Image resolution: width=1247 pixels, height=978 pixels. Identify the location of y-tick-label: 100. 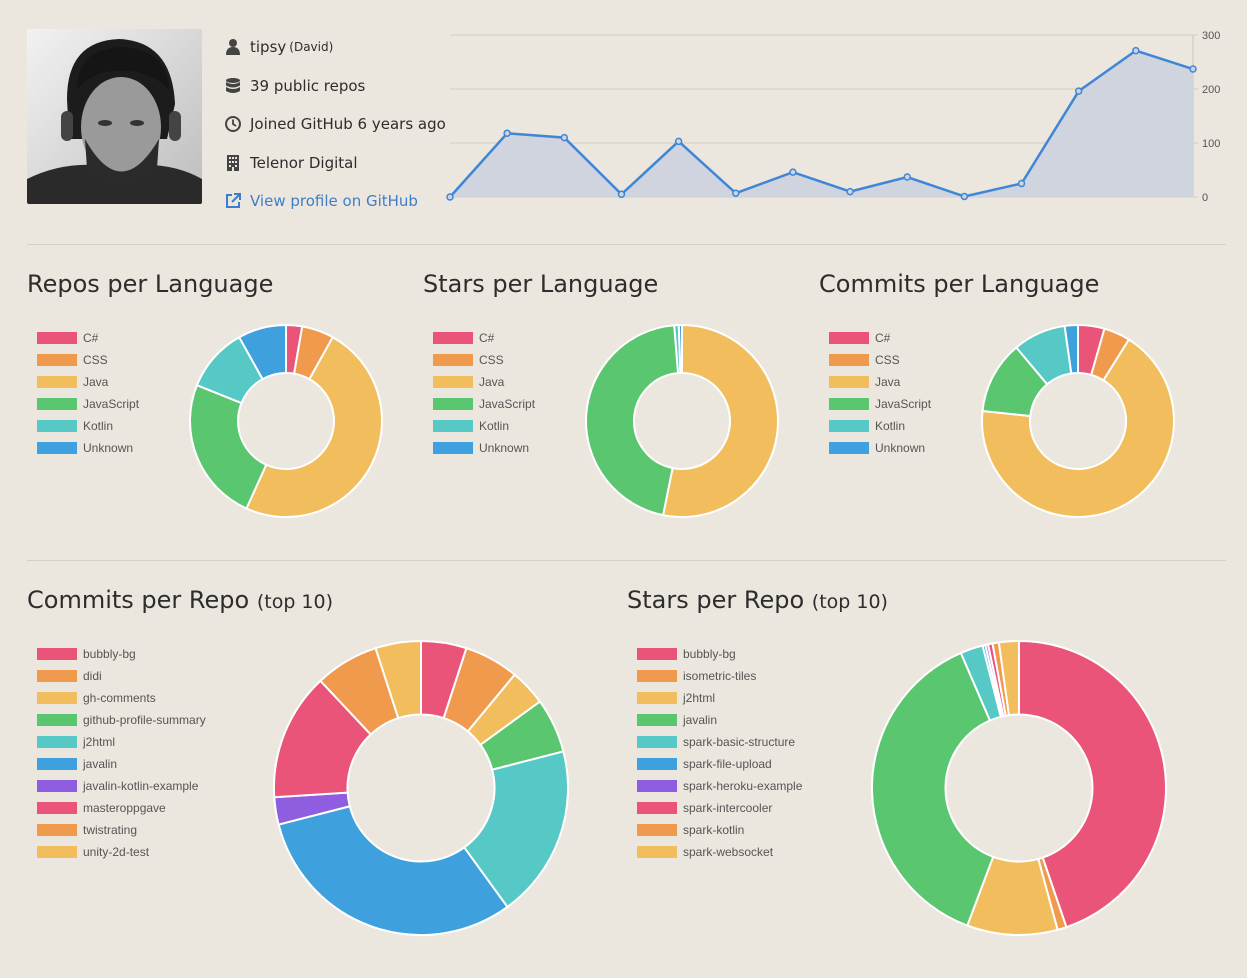
(1211, 144).